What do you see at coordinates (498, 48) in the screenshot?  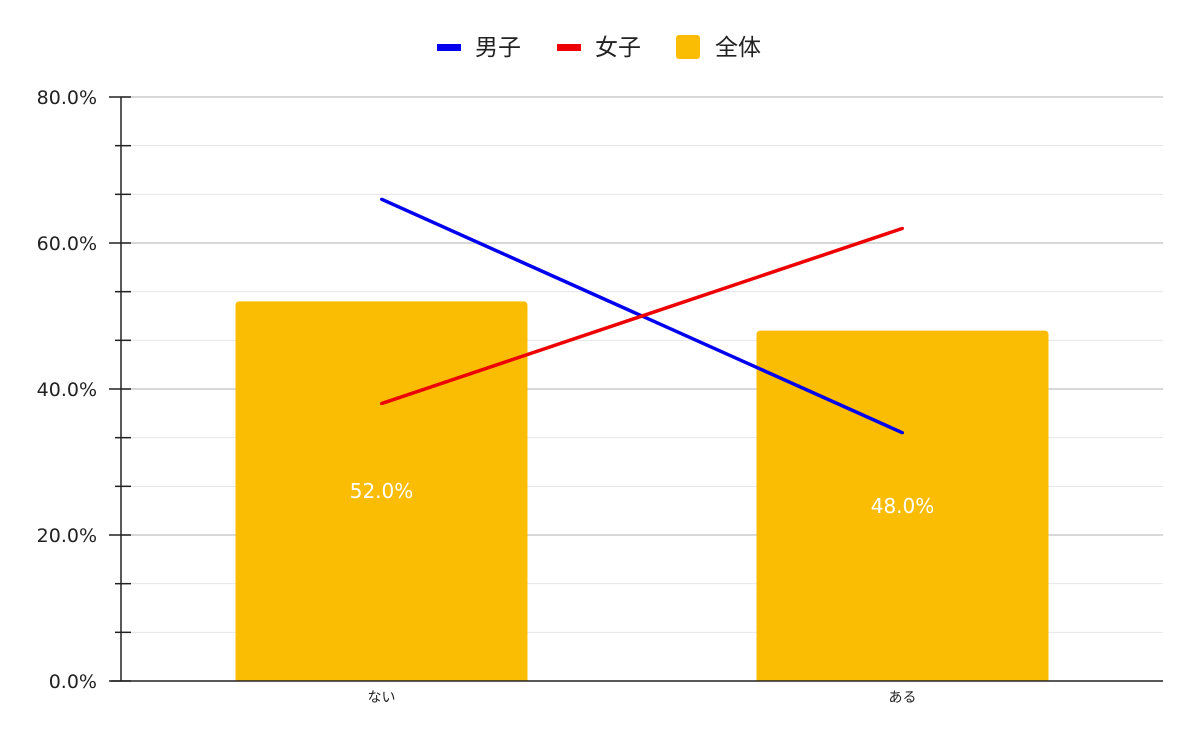 I see `legend-label: 男子` at bounding box center [498, 48].